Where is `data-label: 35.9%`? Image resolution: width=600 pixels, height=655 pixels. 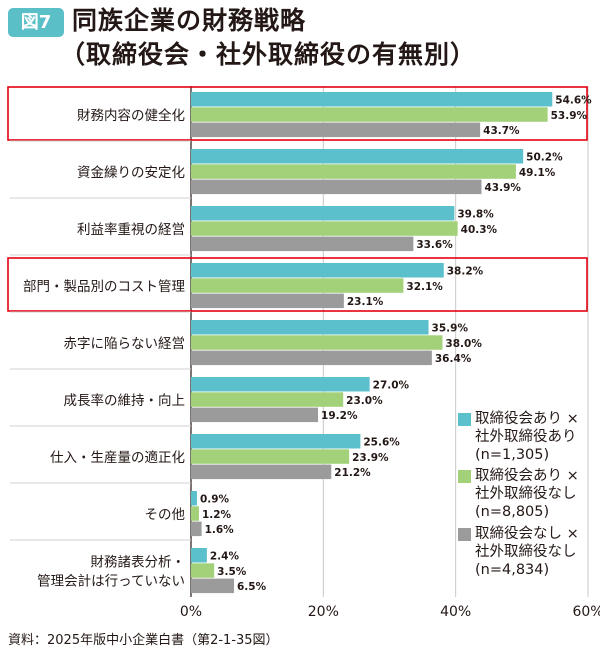 data-label: 35.9% is located at coordinates (450, 329).